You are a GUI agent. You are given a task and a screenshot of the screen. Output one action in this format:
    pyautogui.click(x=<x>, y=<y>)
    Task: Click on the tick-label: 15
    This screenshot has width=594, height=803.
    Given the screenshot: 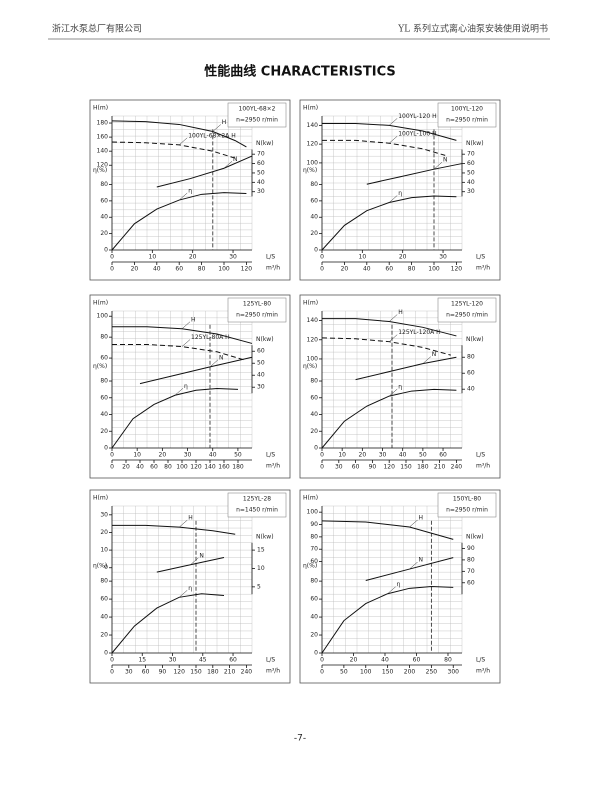 What is the action you would take?
    pyautogui.click(x=142, y=660)
    